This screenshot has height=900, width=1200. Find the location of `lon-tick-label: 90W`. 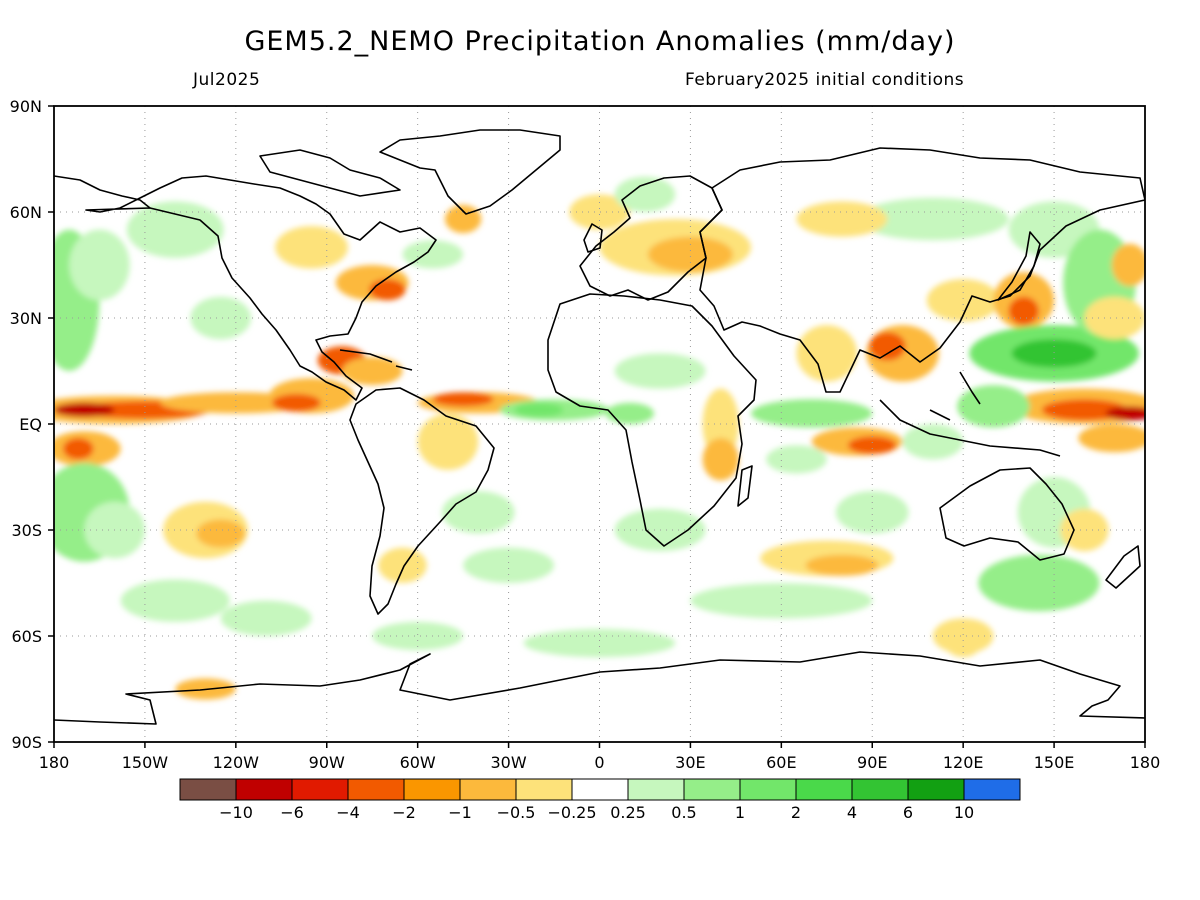

lon-tick-label: 90W is located at coordinates (327, 762).